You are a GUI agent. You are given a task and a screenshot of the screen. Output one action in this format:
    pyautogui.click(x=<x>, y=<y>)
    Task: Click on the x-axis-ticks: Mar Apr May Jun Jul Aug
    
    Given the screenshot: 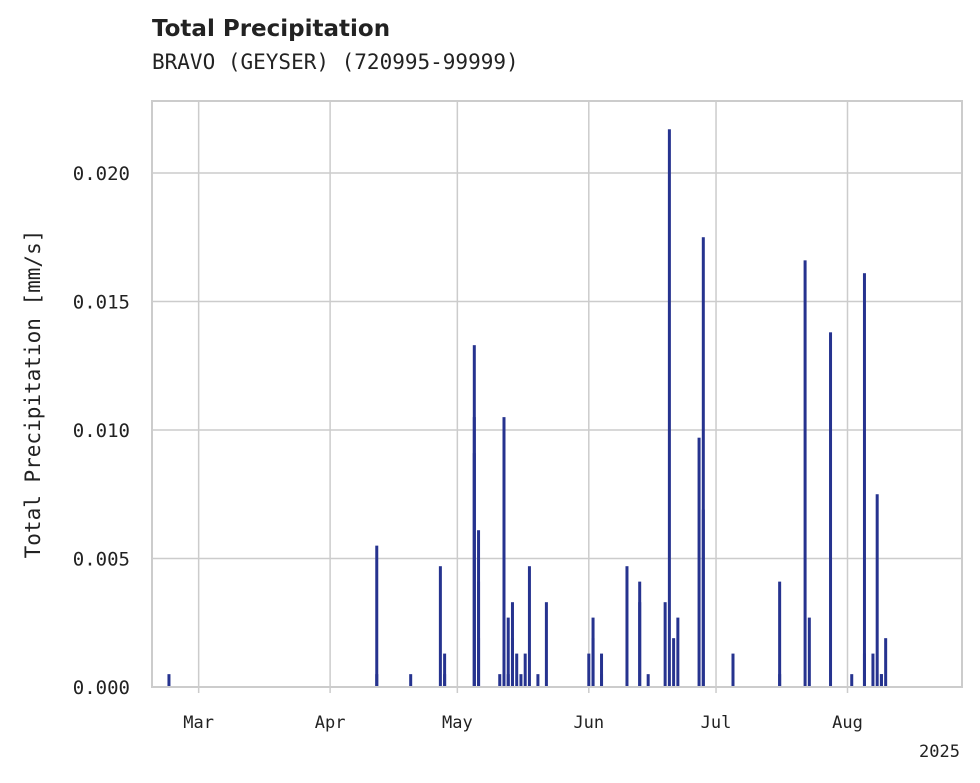 What is the action you would take?
    pyautogui.click(x=523, y=710)
    